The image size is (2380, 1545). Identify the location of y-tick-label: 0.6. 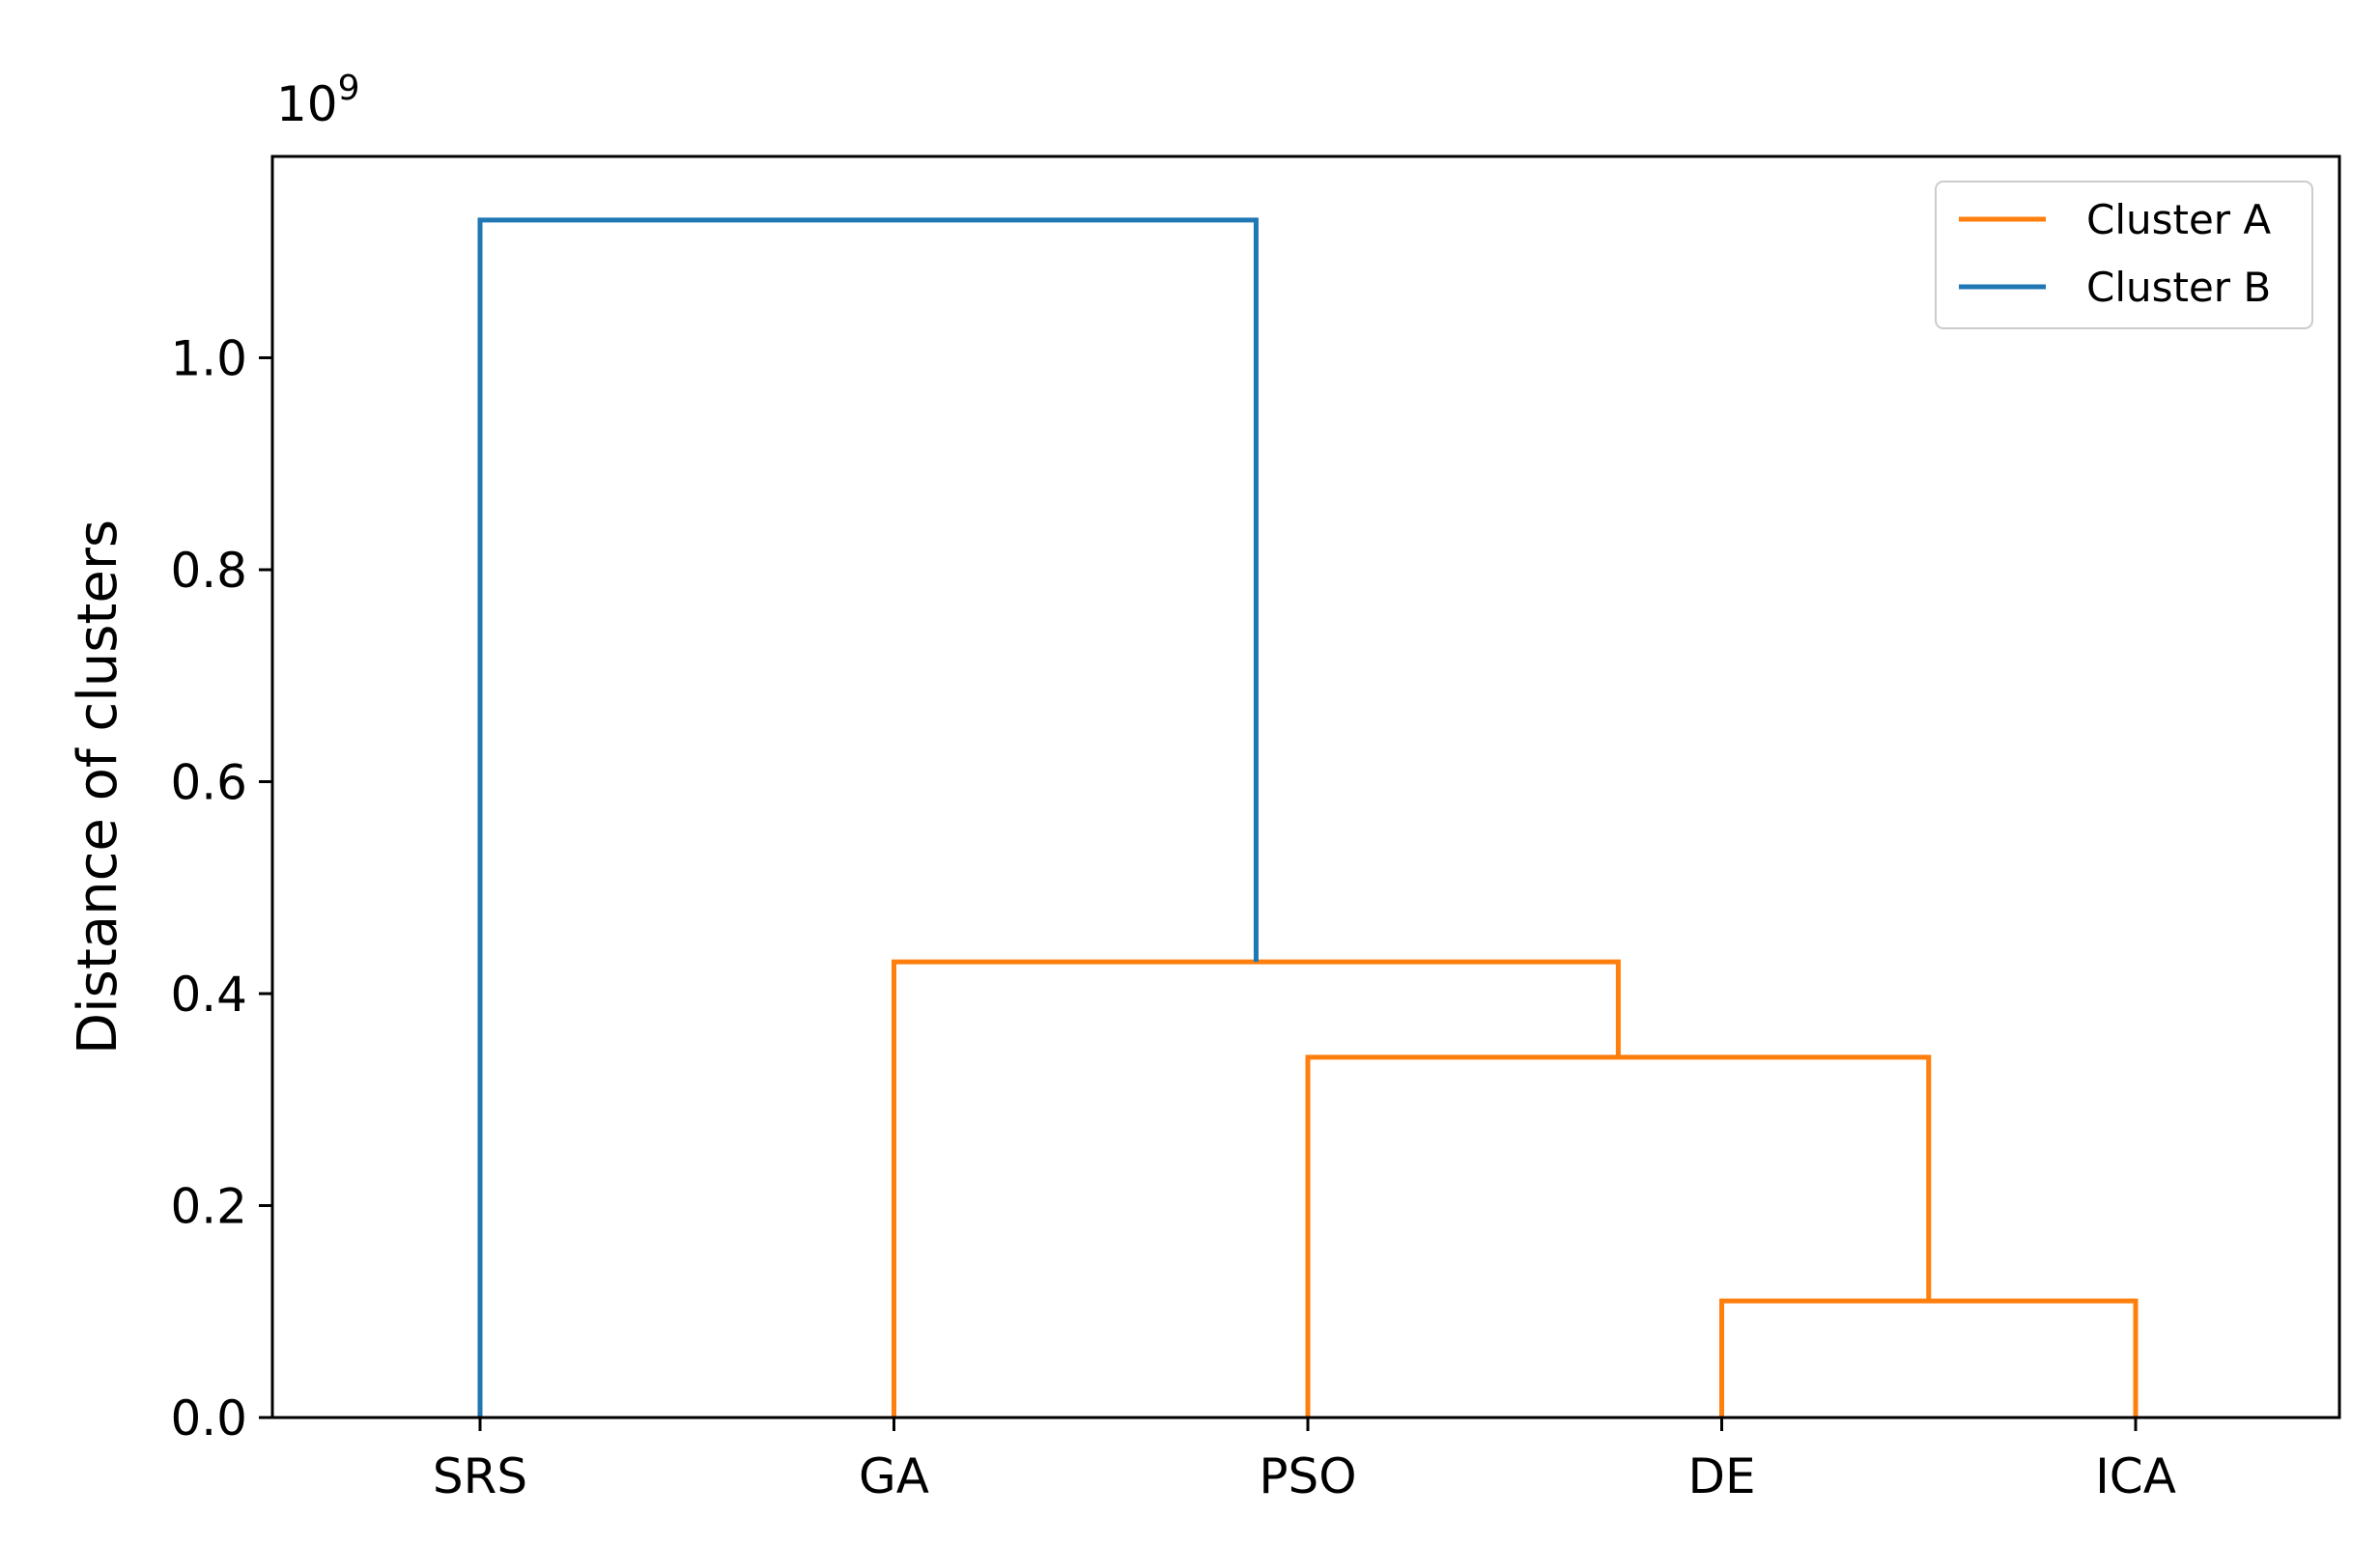
(209, 783).